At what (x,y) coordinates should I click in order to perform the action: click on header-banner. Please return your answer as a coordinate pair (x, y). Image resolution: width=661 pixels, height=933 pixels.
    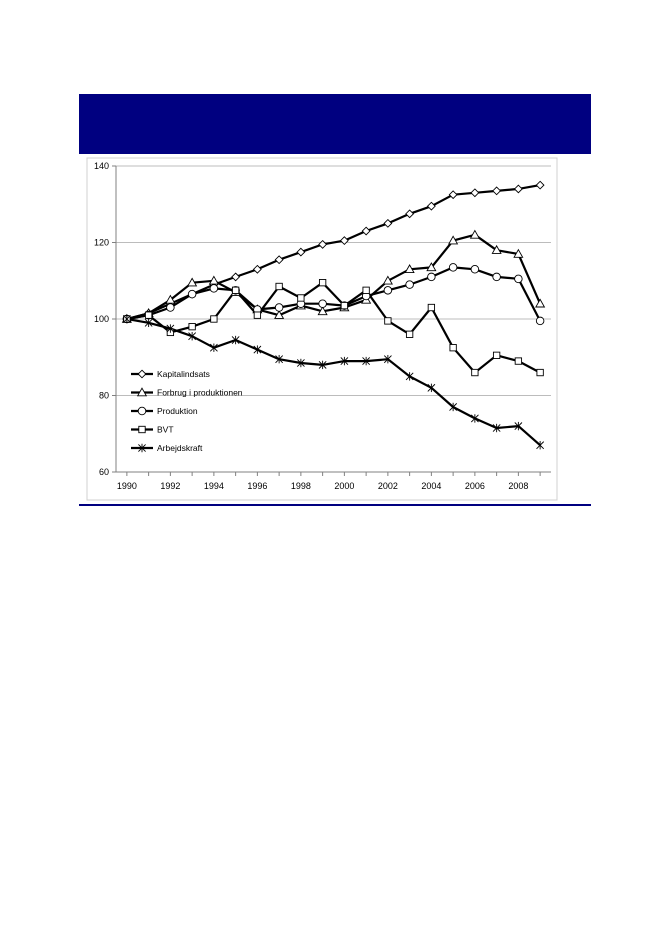
    Looking at the image, I should click on (335, 124).